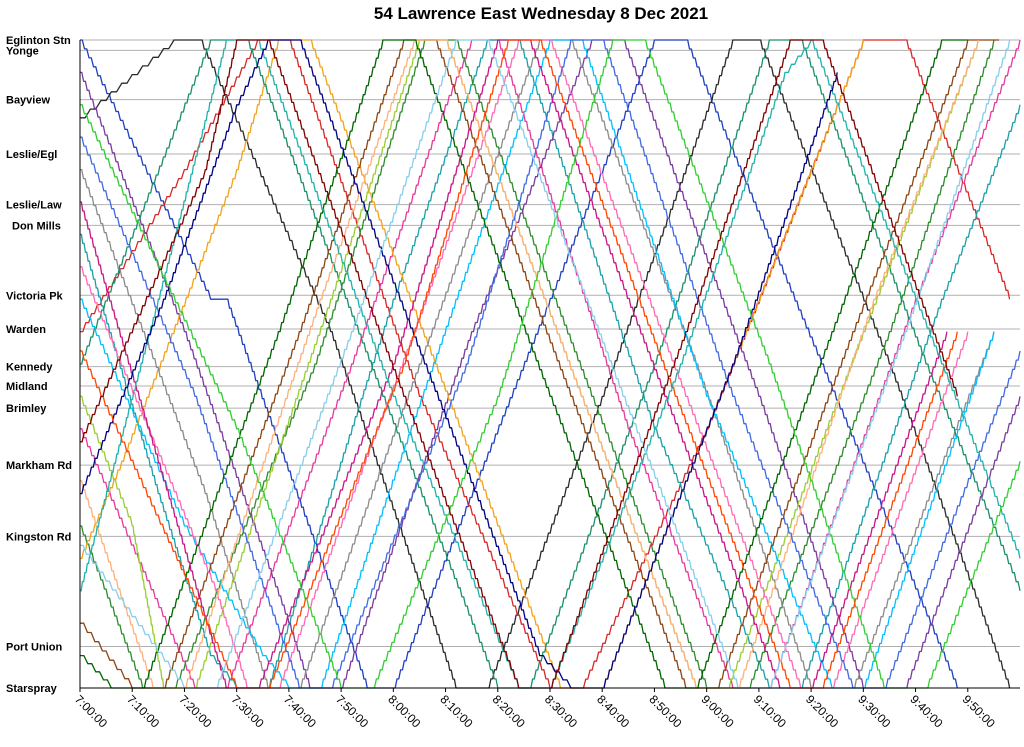 The image size is (1024, 747). I want to click on stop-label: Starspray, so click(32, 689).